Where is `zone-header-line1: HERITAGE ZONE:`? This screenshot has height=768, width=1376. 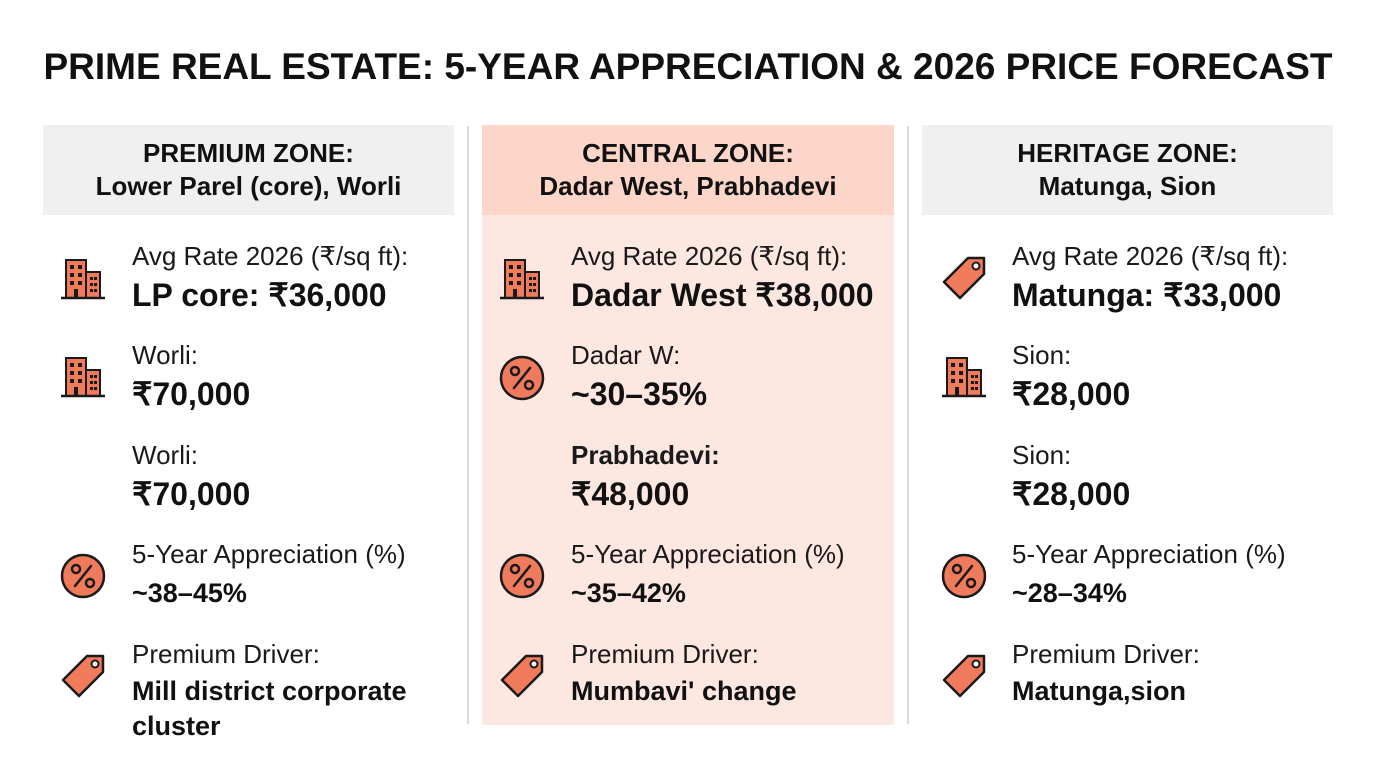
zone-header-line1: HERITAGE ZONE: is located at coordinates (1127, 153).